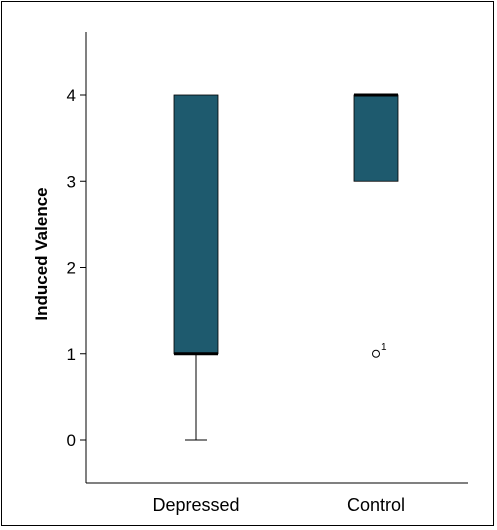 This screenshot has height=530, width=497. What do you see at coordinates (71, 181) in the screenshot?
I see `y-tick-label: 3` at bounding box center [71, 181].